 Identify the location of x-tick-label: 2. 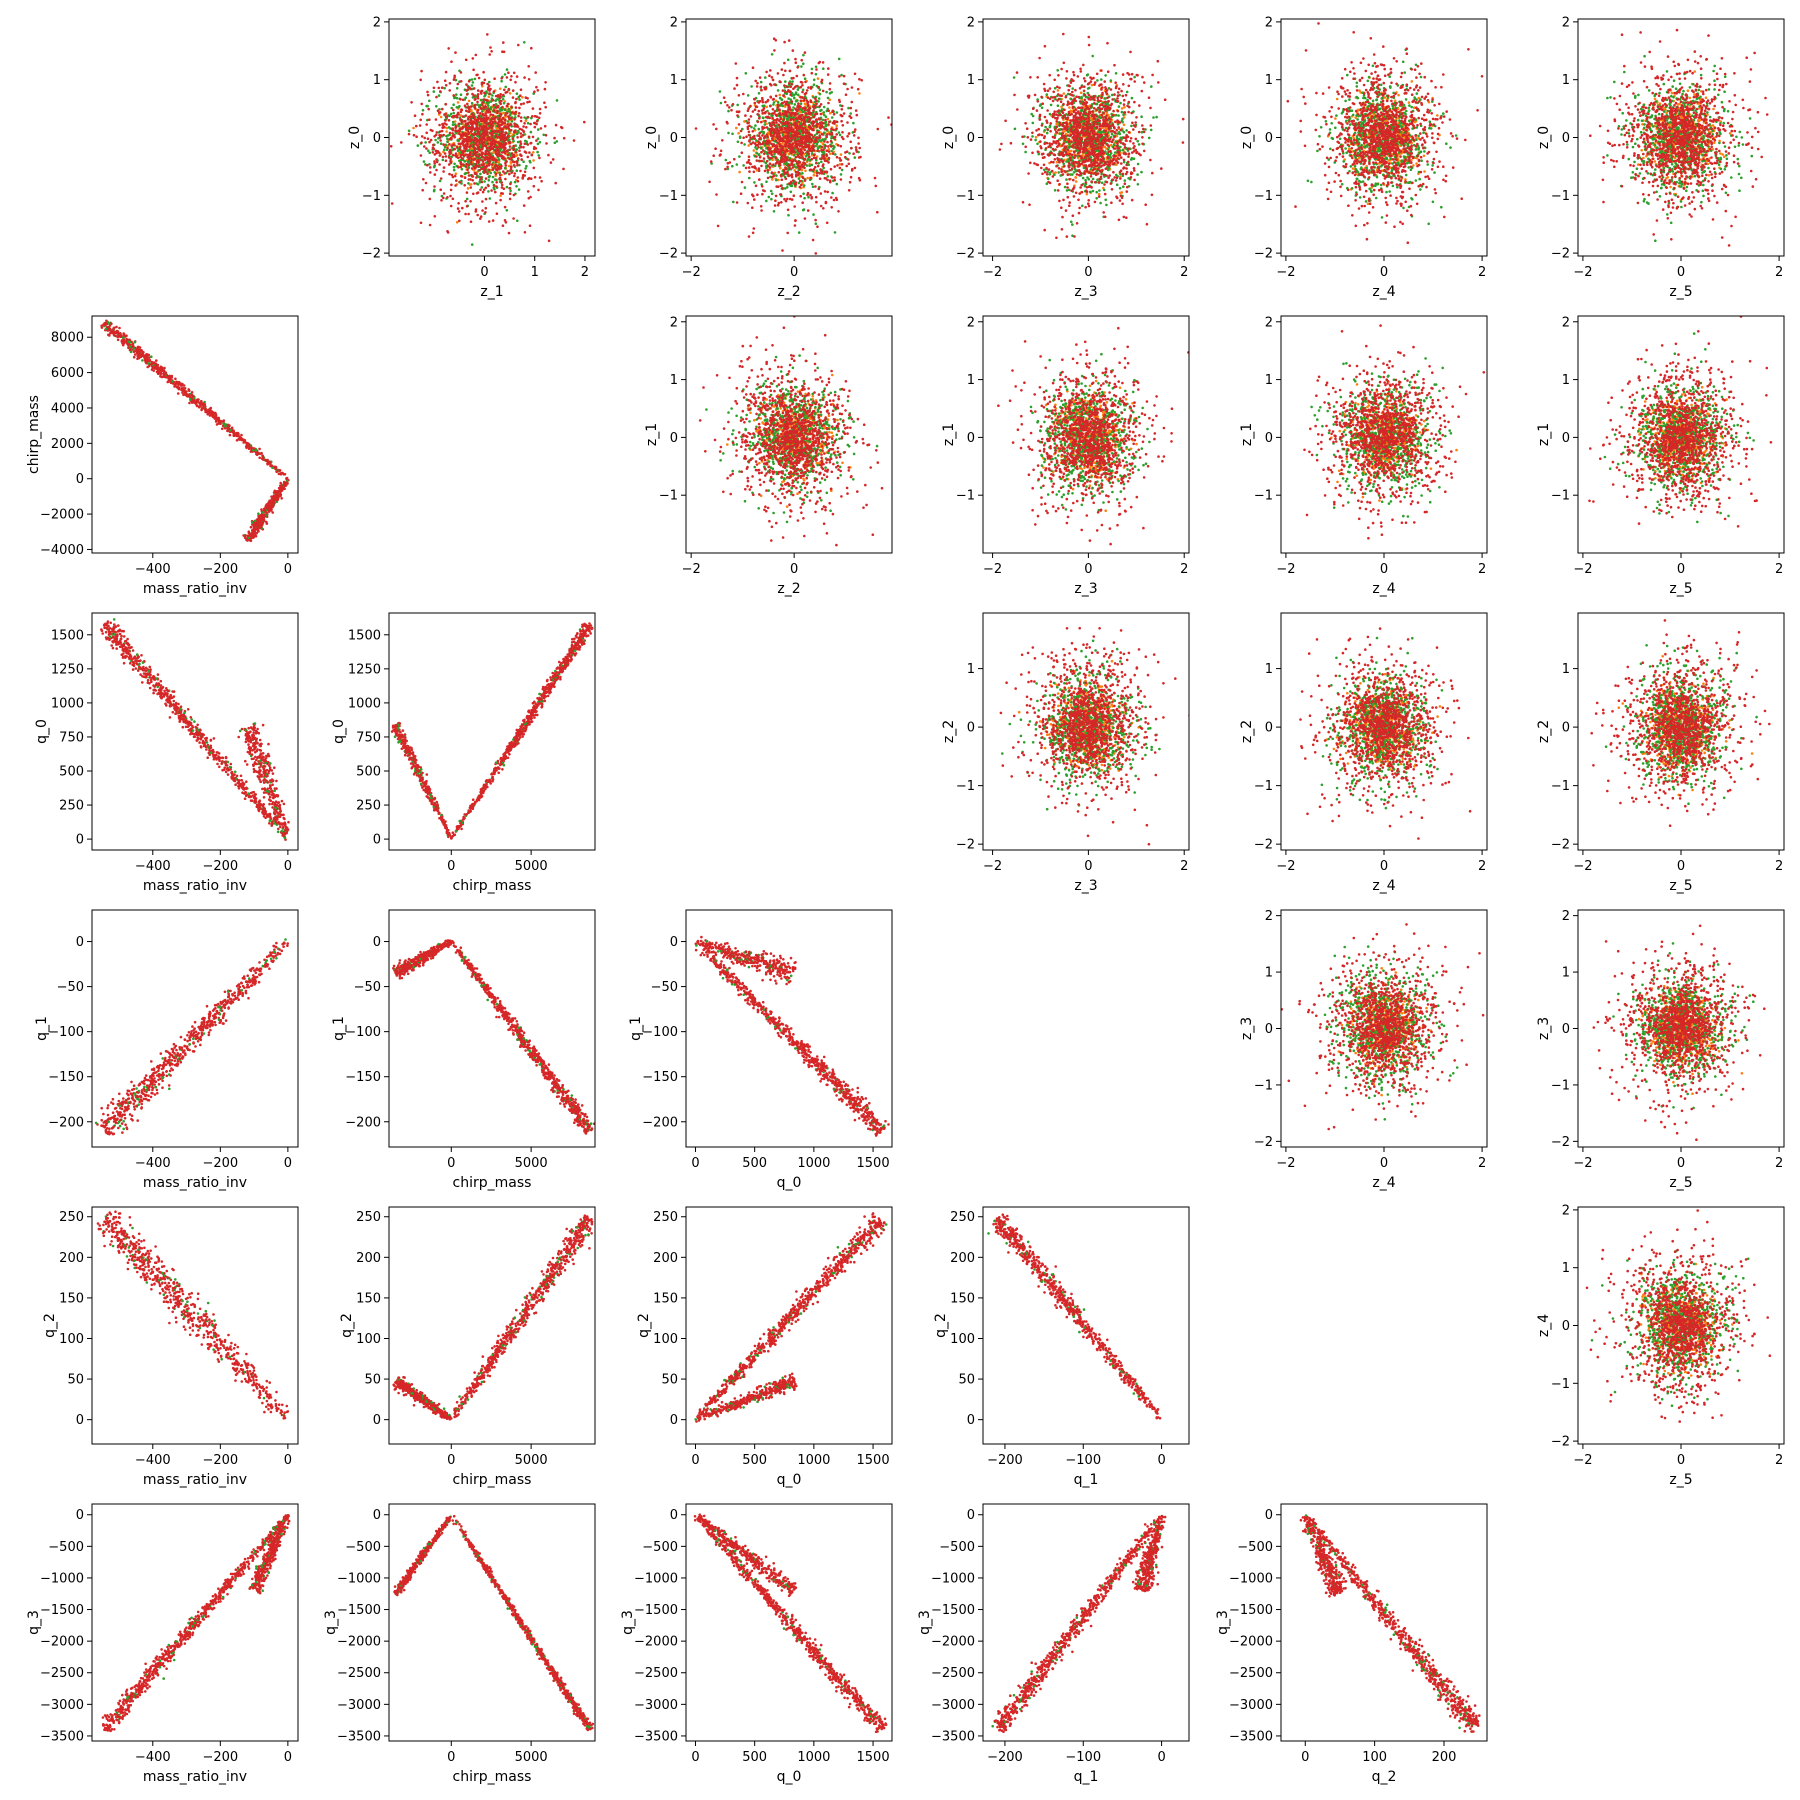
(585, 272).